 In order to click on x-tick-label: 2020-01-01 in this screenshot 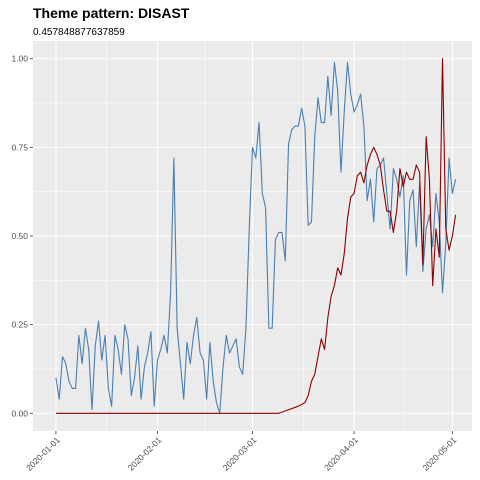, I will do `click(43, 454)`.